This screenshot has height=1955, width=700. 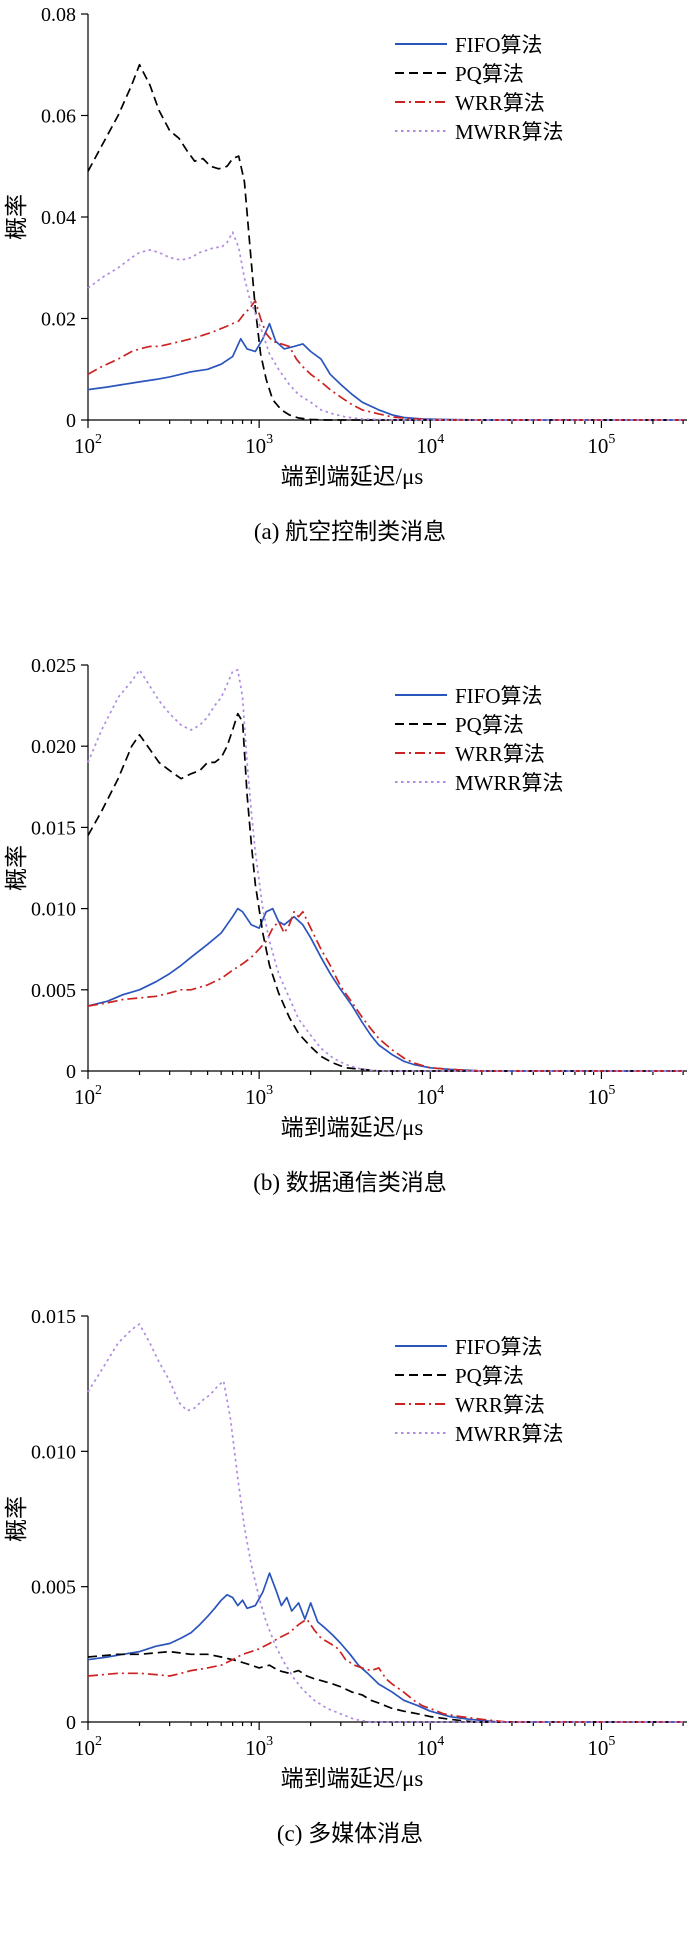 What do you see at coordinates (58, 117) in the screenshot?
I see `y-tick-label: 0.06` at bounding box center [58, 117].